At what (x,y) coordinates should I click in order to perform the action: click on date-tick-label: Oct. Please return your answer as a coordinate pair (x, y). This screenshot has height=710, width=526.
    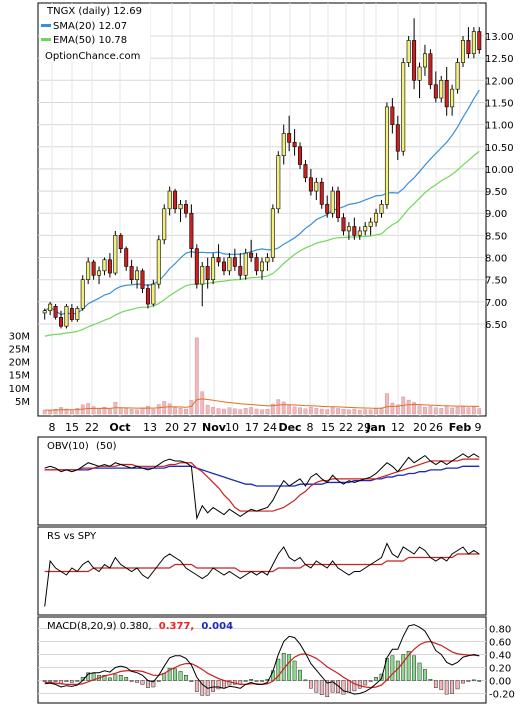
    Looking at the image, I should click on (119, 427).